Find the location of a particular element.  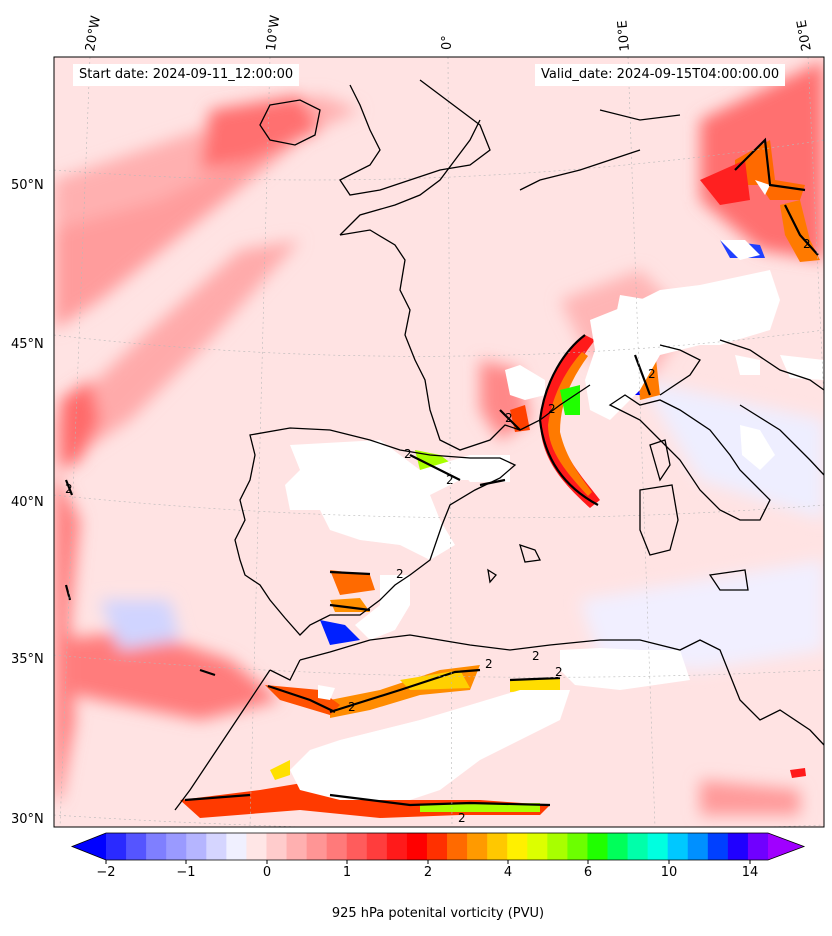

colorbar-extend-min is located at coordinates (89, 846).